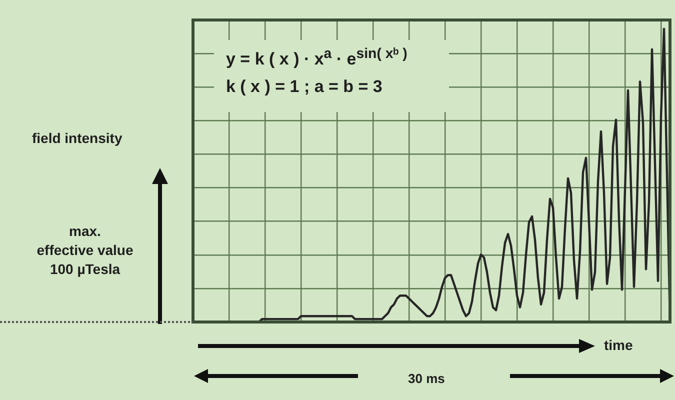  Describe the element at coordinates (426, 378) in the screenshot. I see `text: 30 ms` at that location.